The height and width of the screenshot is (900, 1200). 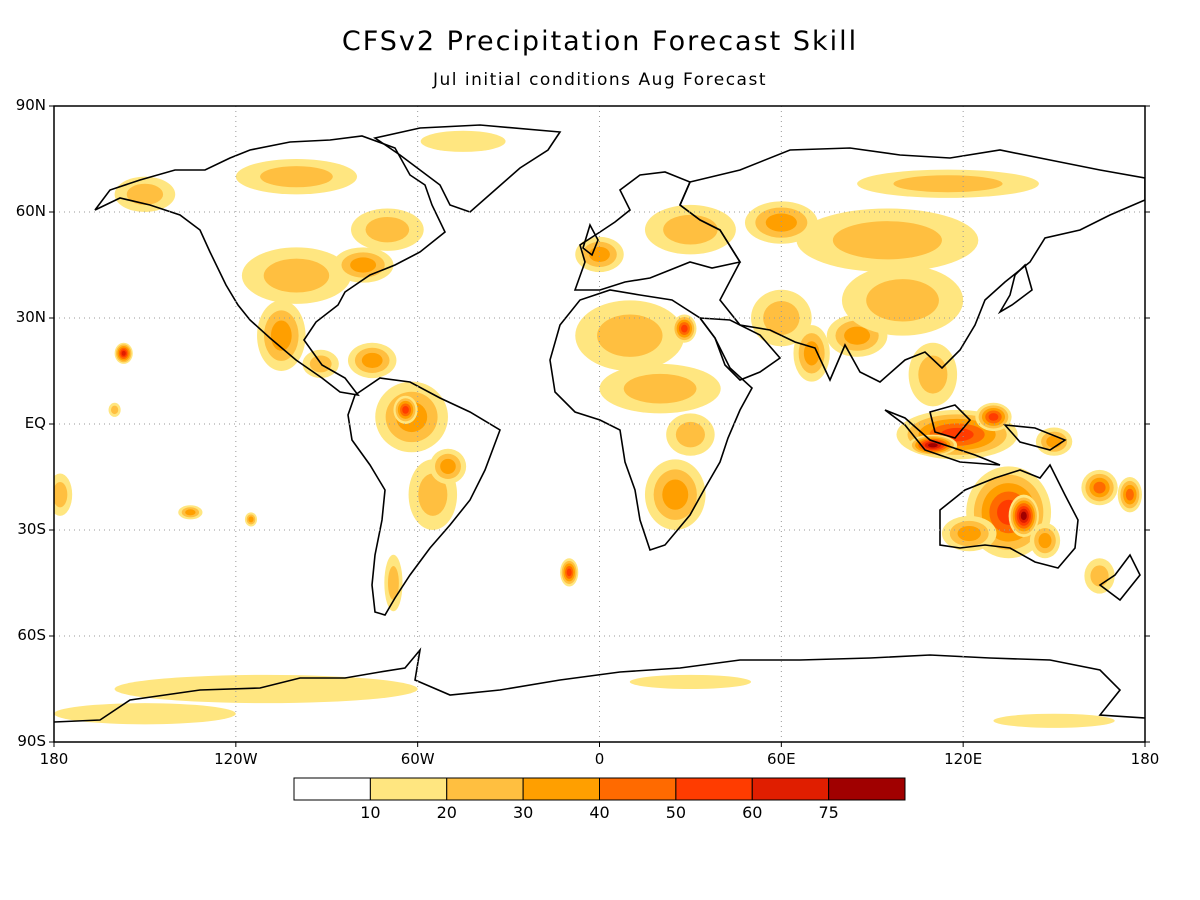 What do you see at coordinates (599, 685) in the screenshot?
I see `coastline-antarctica` at bounding box center [599, 685].